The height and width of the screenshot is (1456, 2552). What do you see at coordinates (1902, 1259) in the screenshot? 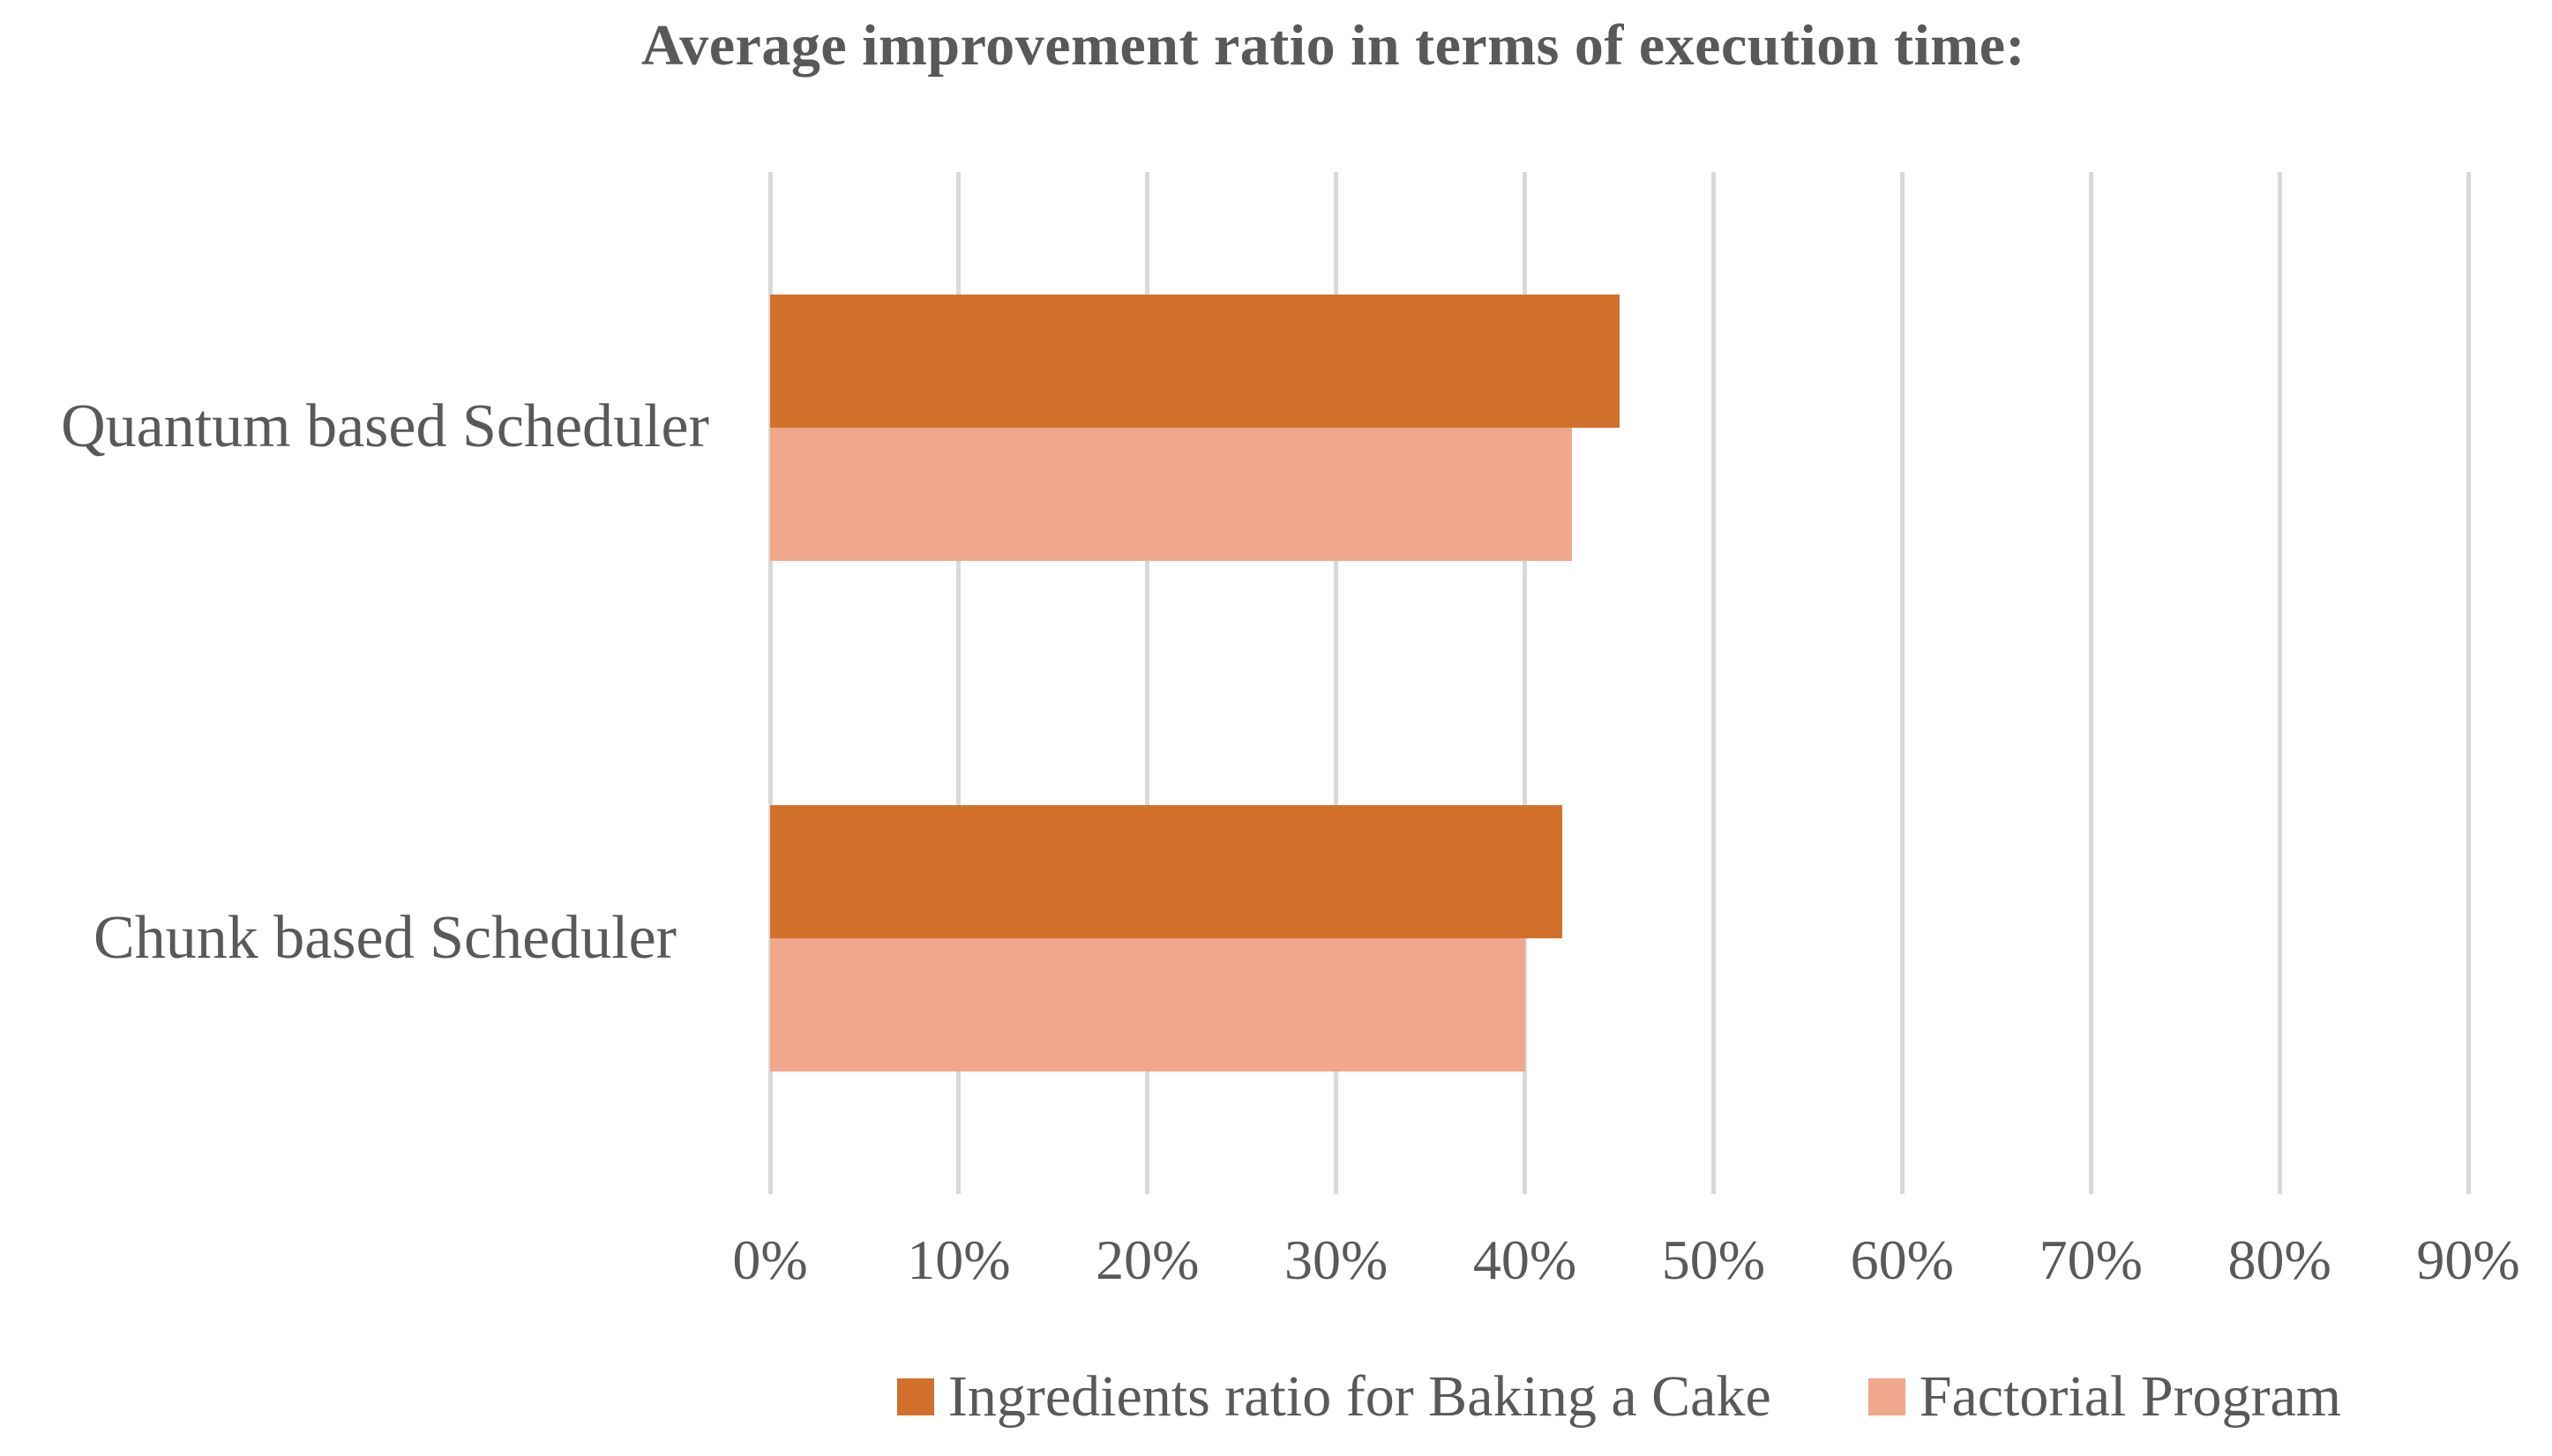
I see `x-axis-tick-label: 60%` at bounding box center [1902, 1259].